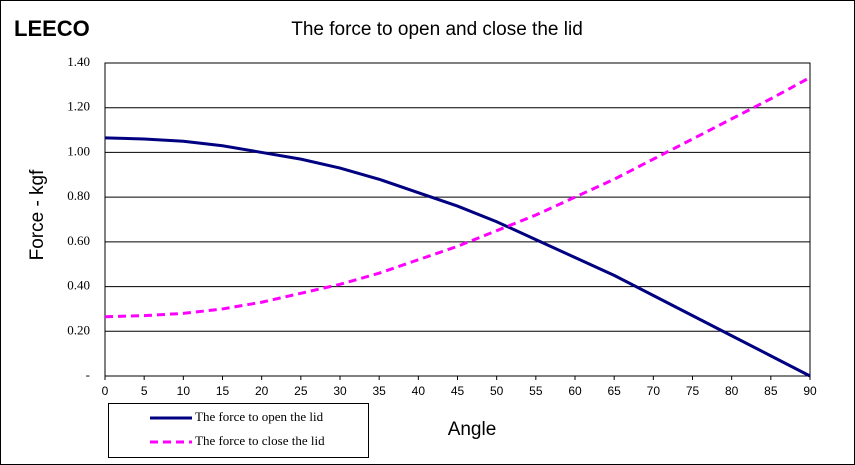  Describe the element at coordinates (78, 195) in the screenshot. I see `y-tick-label: 0.80` at that location.